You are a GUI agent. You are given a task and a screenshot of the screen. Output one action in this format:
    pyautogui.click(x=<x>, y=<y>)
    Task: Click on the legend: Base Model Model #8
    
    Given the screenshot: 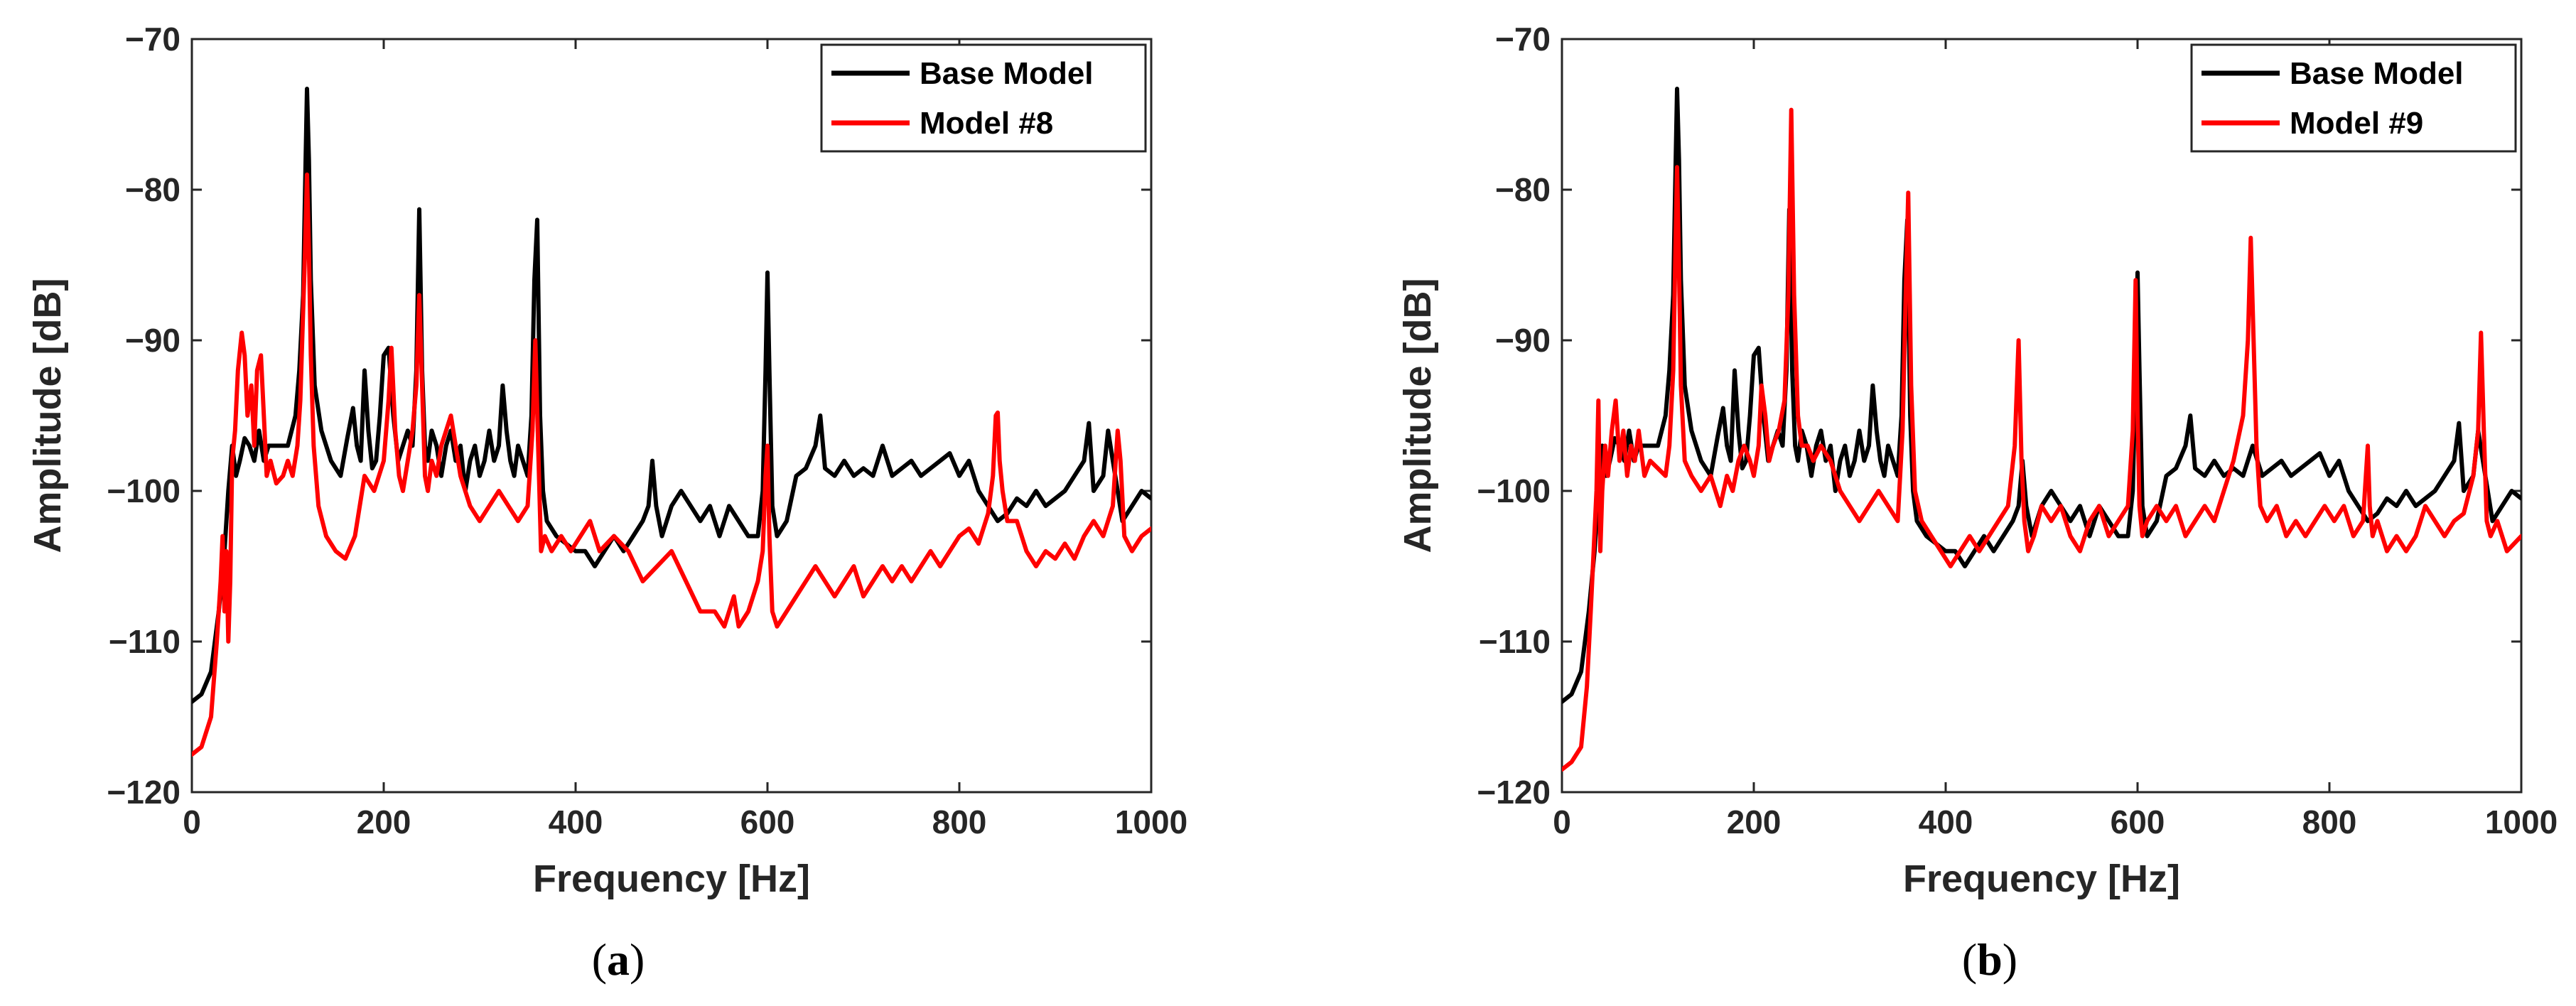 What is the action you would take?
    pyautogui.click(x=984, y=98)
    